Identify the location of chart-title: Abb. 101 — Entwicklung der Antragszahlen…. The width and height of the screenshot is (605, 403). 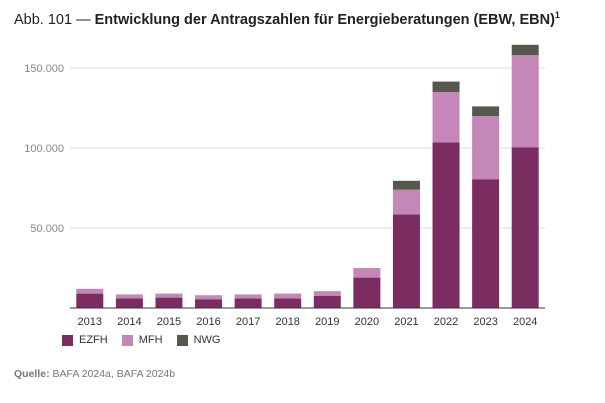
(287, 19).